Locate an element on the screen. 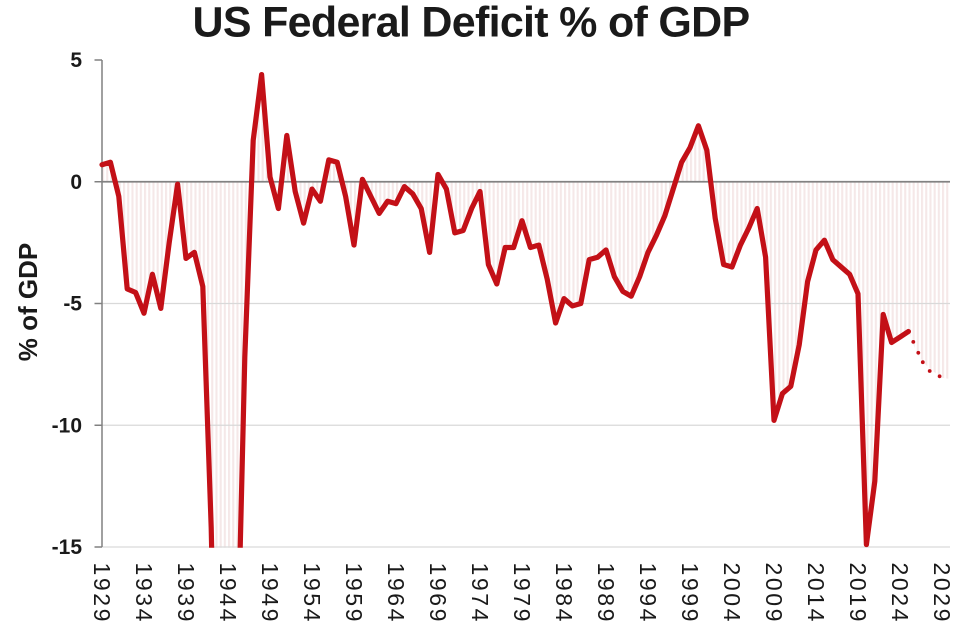 The image size is (975, 633). svg-text: 2024 is located at coordinates (900, 594).